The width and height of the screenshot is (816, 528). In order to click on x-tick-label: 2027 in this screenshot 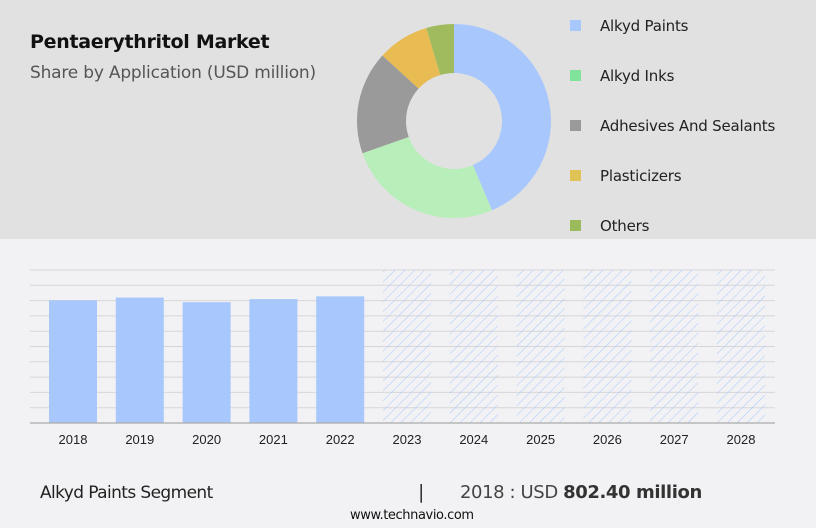, I will do `click(674, 439)`.